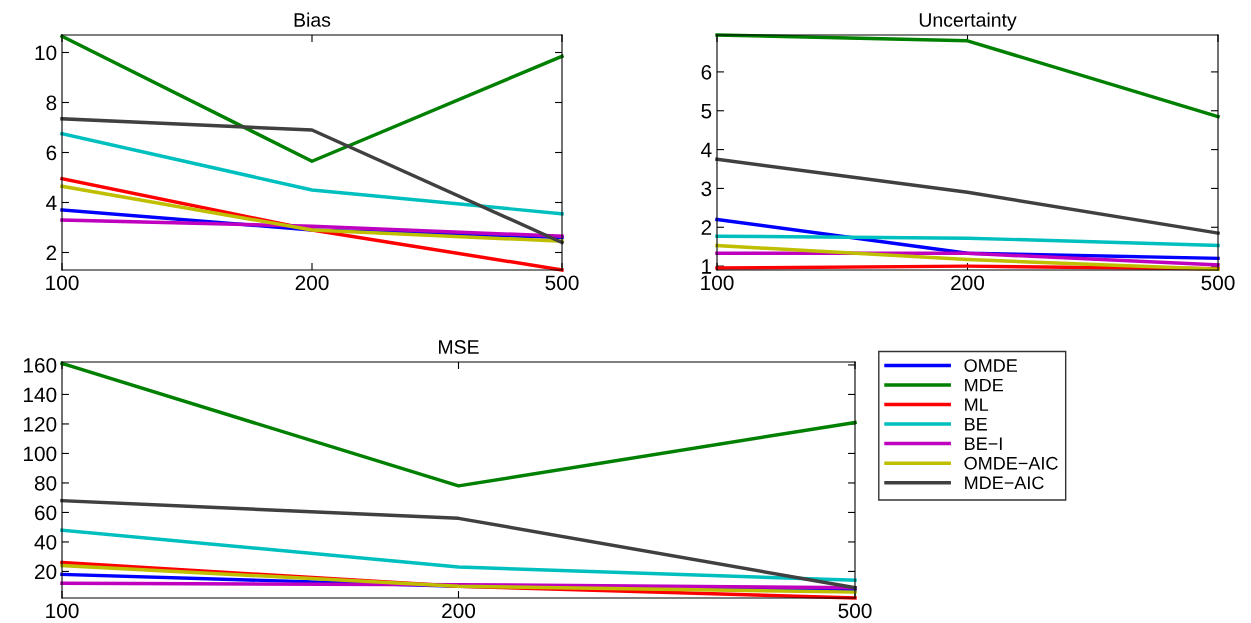 This screenshot has height=623, width=1251. Describe the element at coordinates (40, 365) in the screenshot. I see `y-tick-label: 160` at that location.